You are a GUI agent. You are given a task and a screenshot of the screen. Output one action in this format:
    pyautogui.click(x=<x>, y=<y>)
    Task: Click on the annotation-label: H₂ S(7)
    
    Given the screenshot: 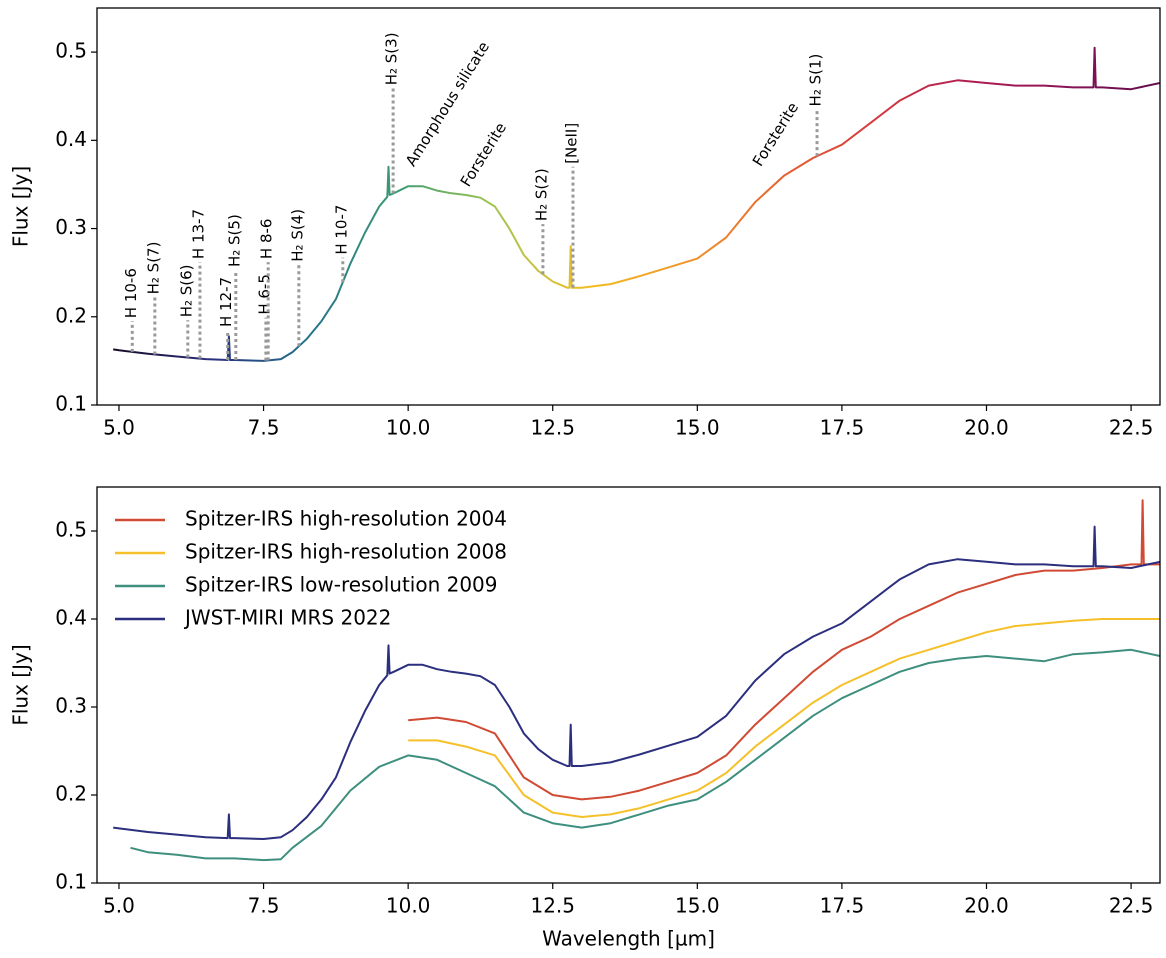 What is the action you would take?
    pyautogui.click(x=153, y=268)
    